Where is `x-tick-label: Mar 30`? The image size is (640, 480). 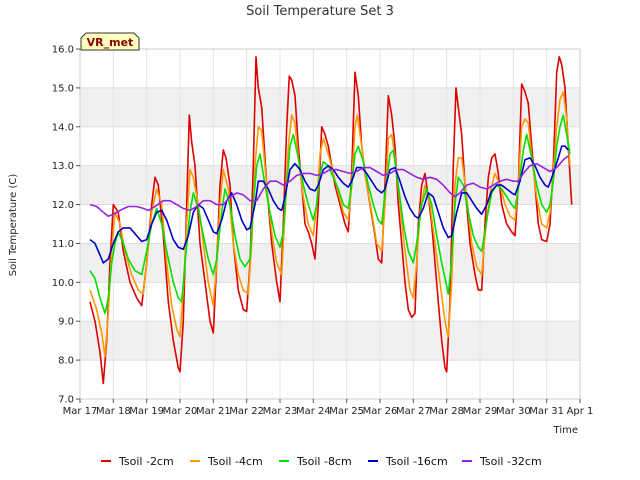
x-tick-label: Mar 30 is located at coordinates (513, 411).